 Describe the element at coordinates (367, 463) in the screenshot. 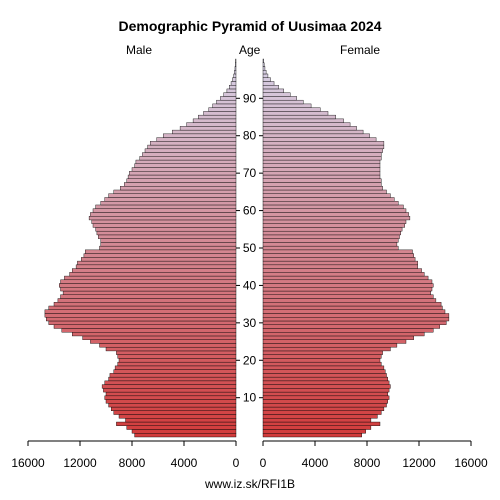

I see `female-x-tick-label: 8000` at that location.